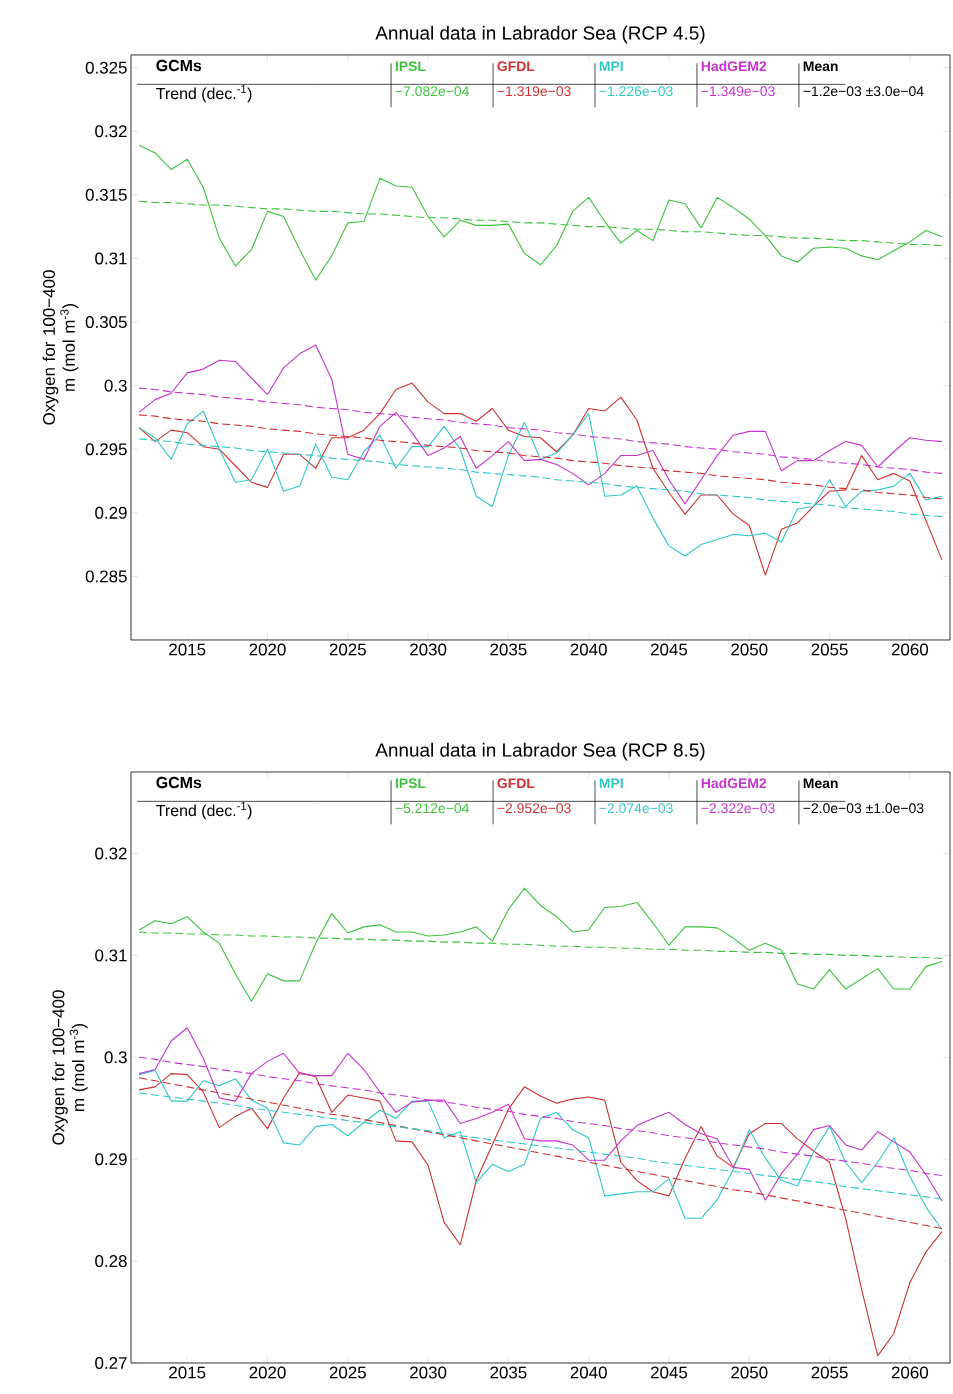 The height and width of the screenshot is (1394, 953). Describe the element at coordinates (432, 91) in the screenshot. I see `annotation: −7.082e−04` at that location.